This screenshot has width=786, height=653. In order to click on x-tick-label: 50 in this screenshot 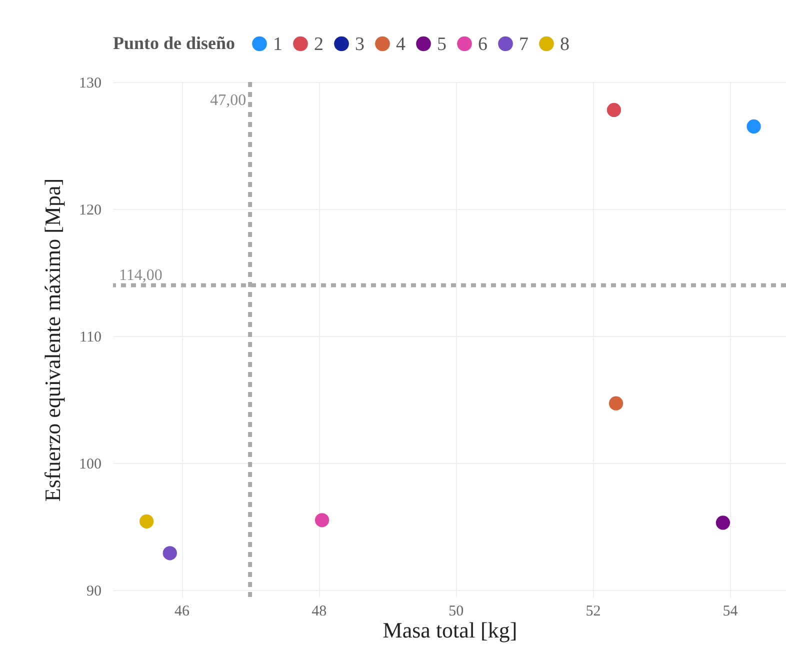, I will do `click(456, 612)`.